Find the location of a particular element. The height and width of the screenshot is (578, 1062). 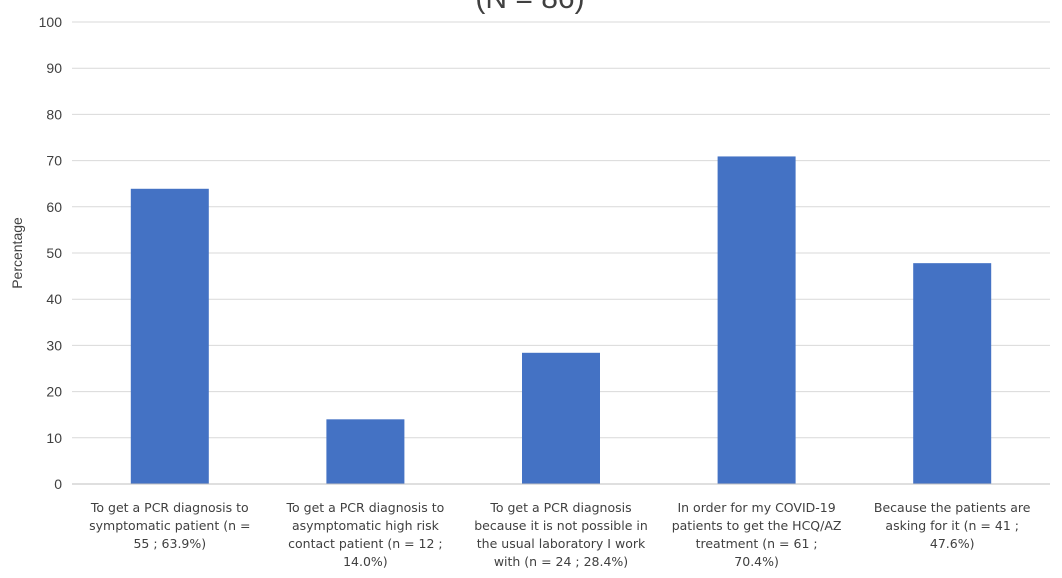

x-tick-label-line: asking for it (n = 41 ; is located at coordinates (952, 525).